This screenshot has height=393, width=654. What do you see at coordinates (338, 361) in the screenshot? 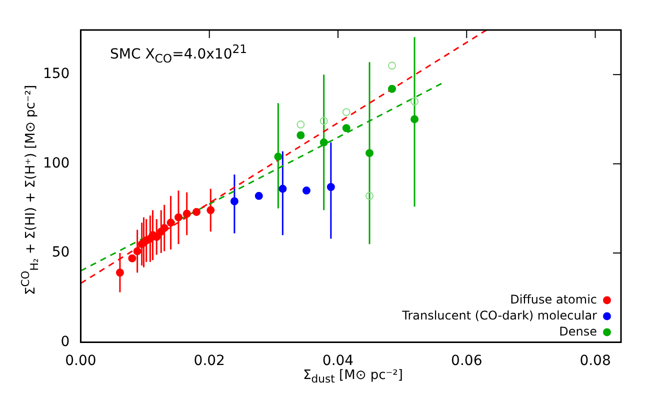
I see `x-tick-label: 0.04` at bounding box center [338, 361].